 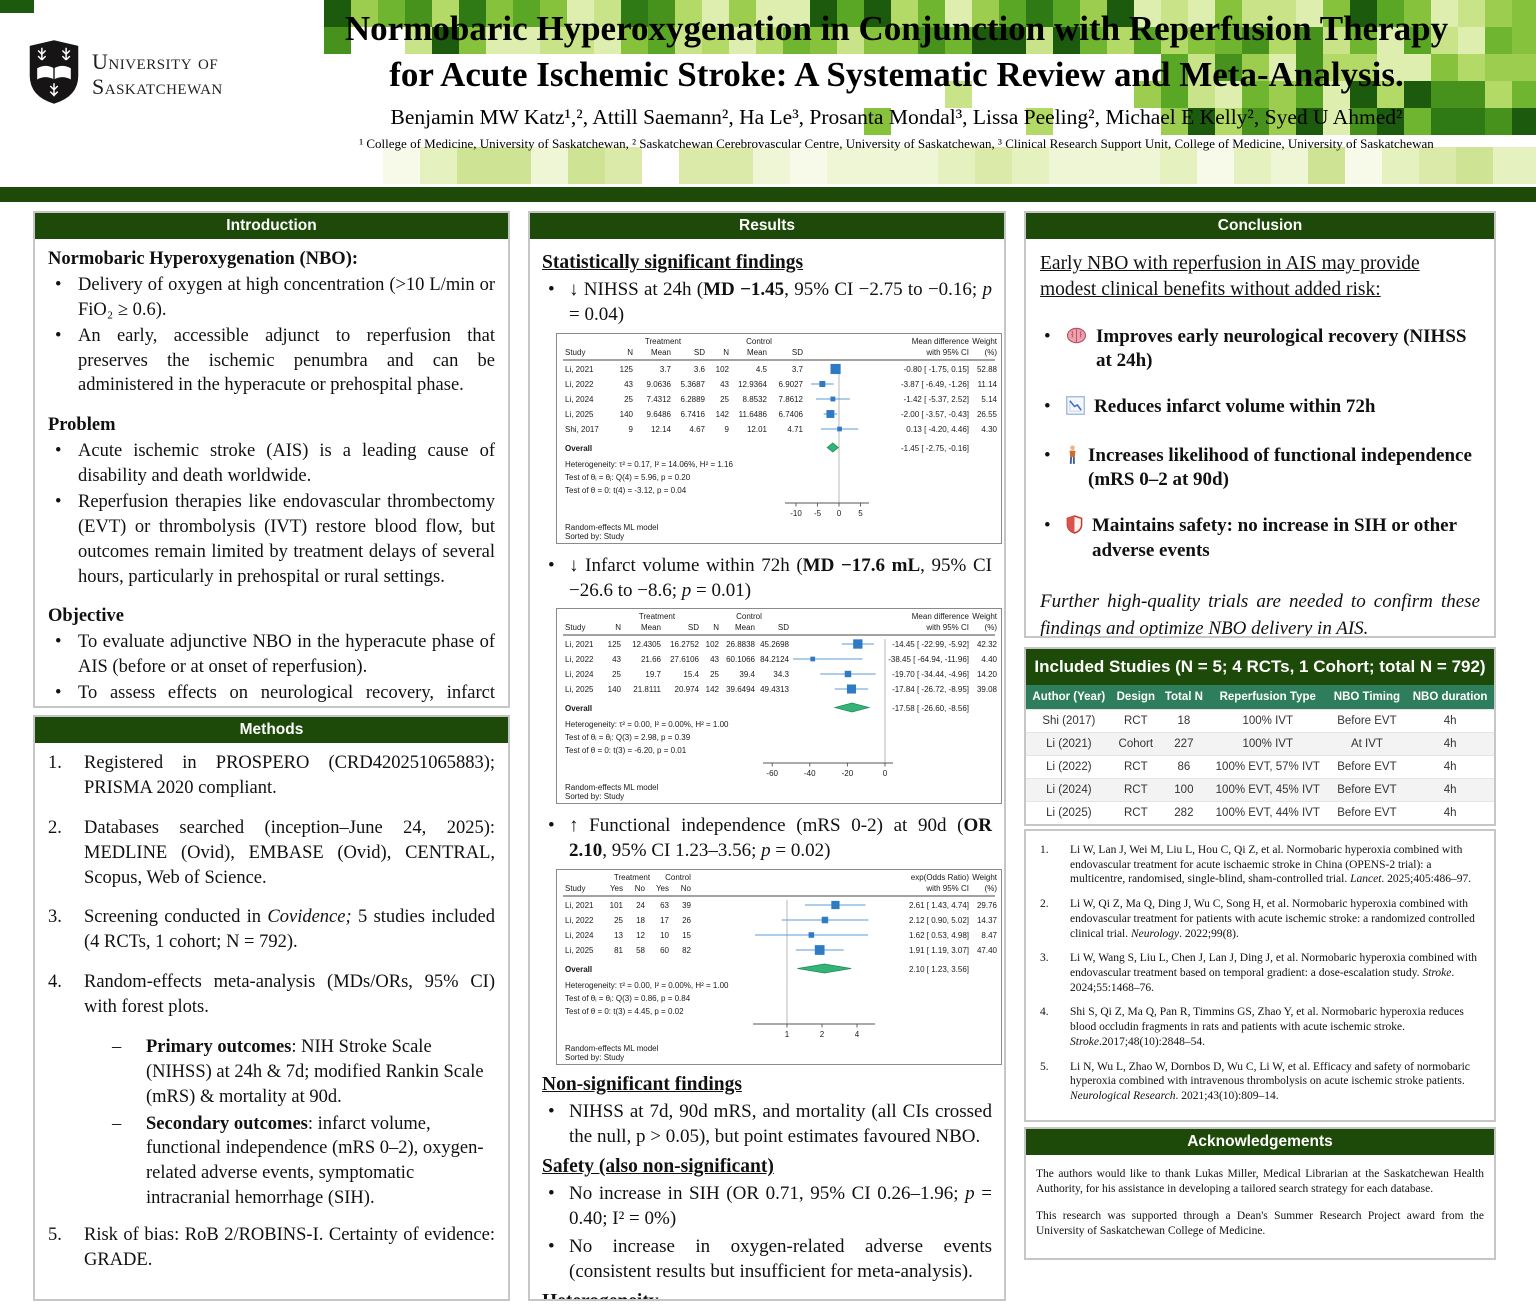 I want to click on svg-text: 4.40, so click(x=989, y=659).